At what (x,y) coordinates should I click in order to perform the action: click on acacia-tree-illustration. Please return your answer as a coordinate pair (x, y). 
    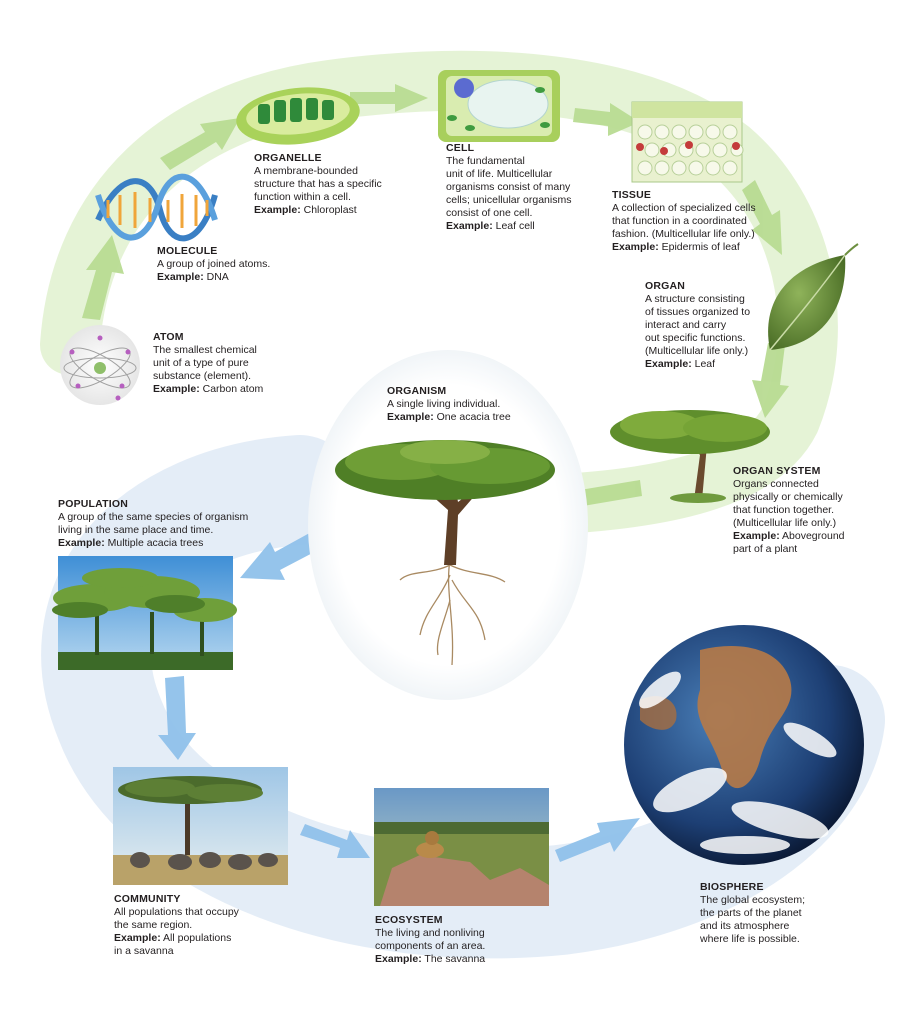
    Looking at the image, I should click on (445, 553).